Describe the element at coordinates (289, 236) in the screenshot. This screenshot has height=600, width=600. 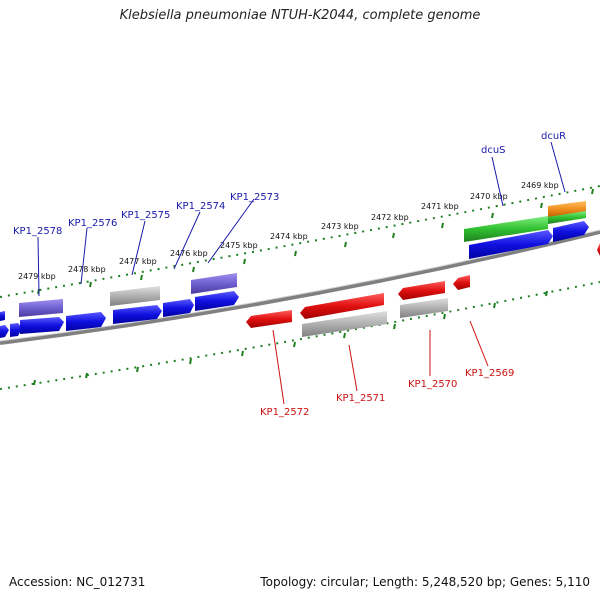
I see `kbp-label: 2474 kbp` at that location.